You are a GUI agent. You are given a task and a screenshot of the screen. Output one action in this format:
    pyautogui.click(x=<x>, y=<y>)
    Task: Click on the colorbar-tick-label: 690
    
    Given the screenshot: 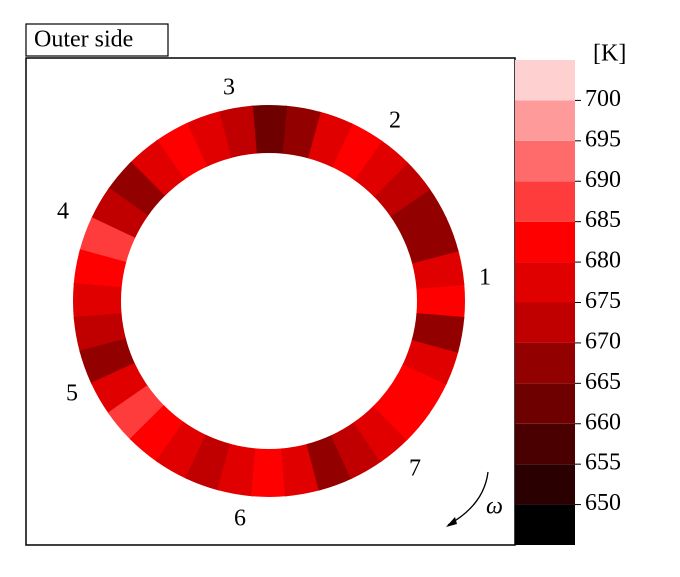 What is the action you would take?
    pyautogui.click(x=603, y=180)
    